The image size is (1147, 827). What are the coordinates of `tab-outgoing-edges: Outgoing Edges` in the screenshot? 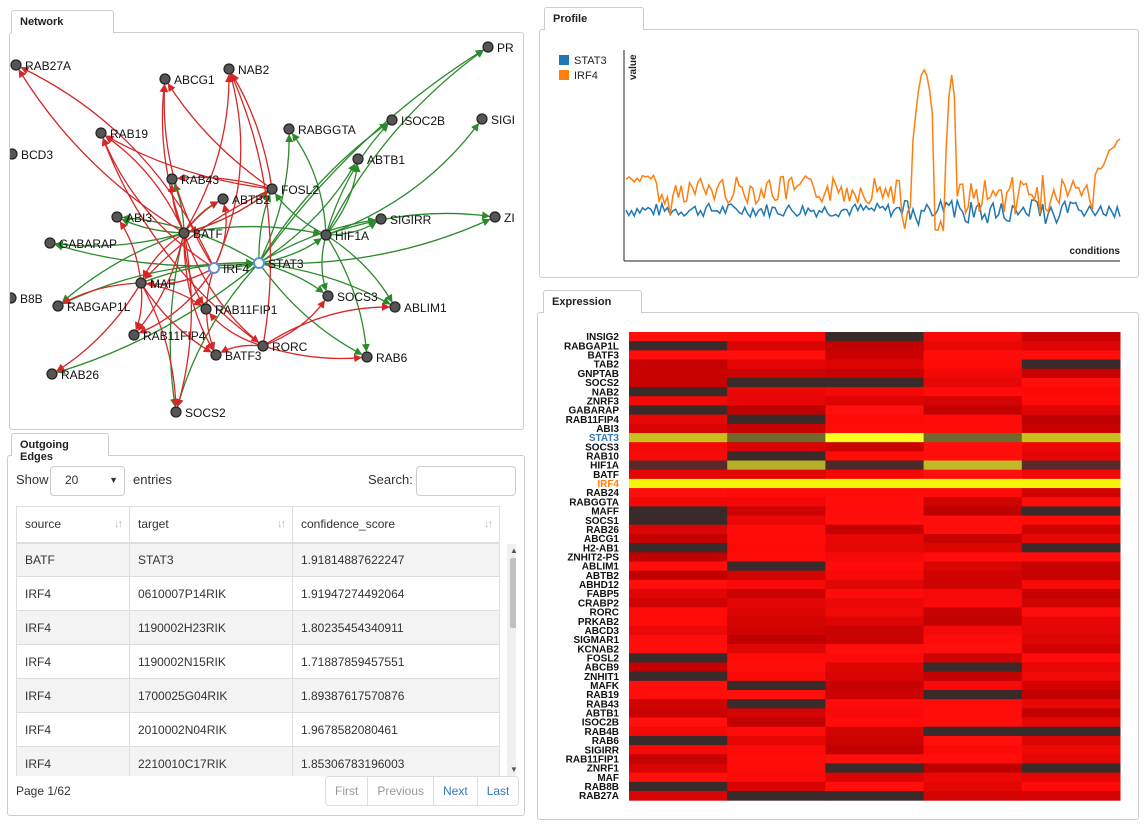 It's located at (60, 448).